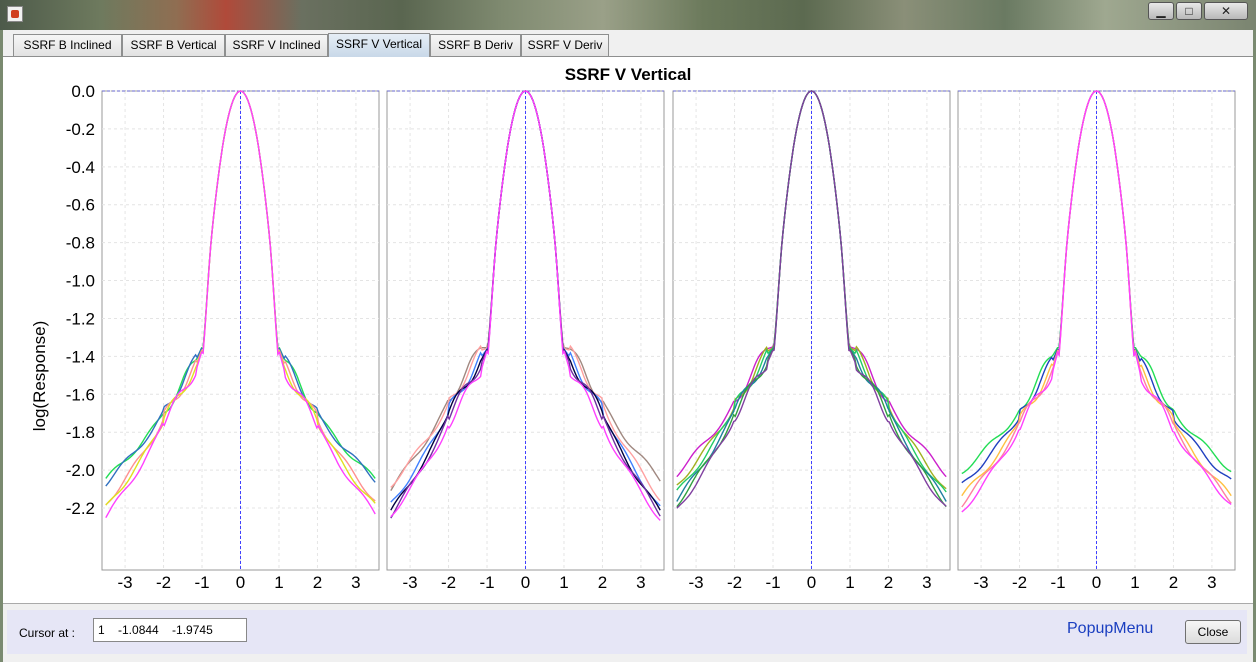 This screenshot has width=1256, height=662. What do you see at coordinates (1161, 11) in the screenshot?
I see `minimize-button: ▁` at bounding box center [1161, 11].